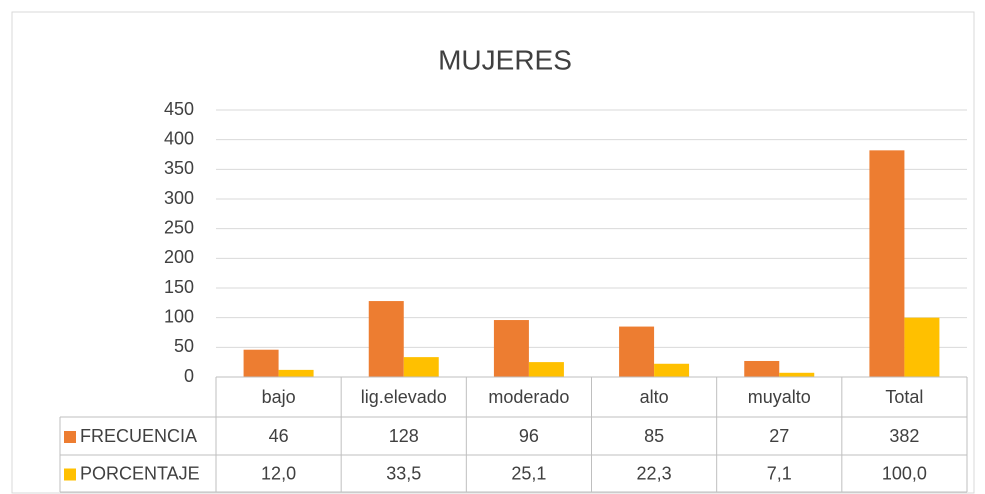 The image size is (985, 494). What do you see at coordinates (140, 473) in the screenshot?
I see `legend-label: PORCENTAJE` at bounding box center [140, 473].